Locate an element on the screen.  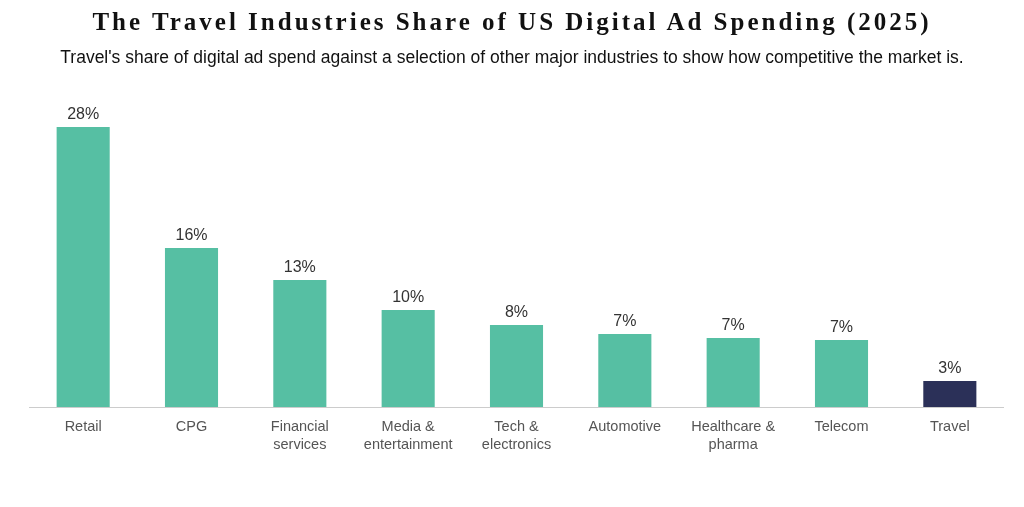
x-tick-label: Automotive is located at coordinates (625, 426).